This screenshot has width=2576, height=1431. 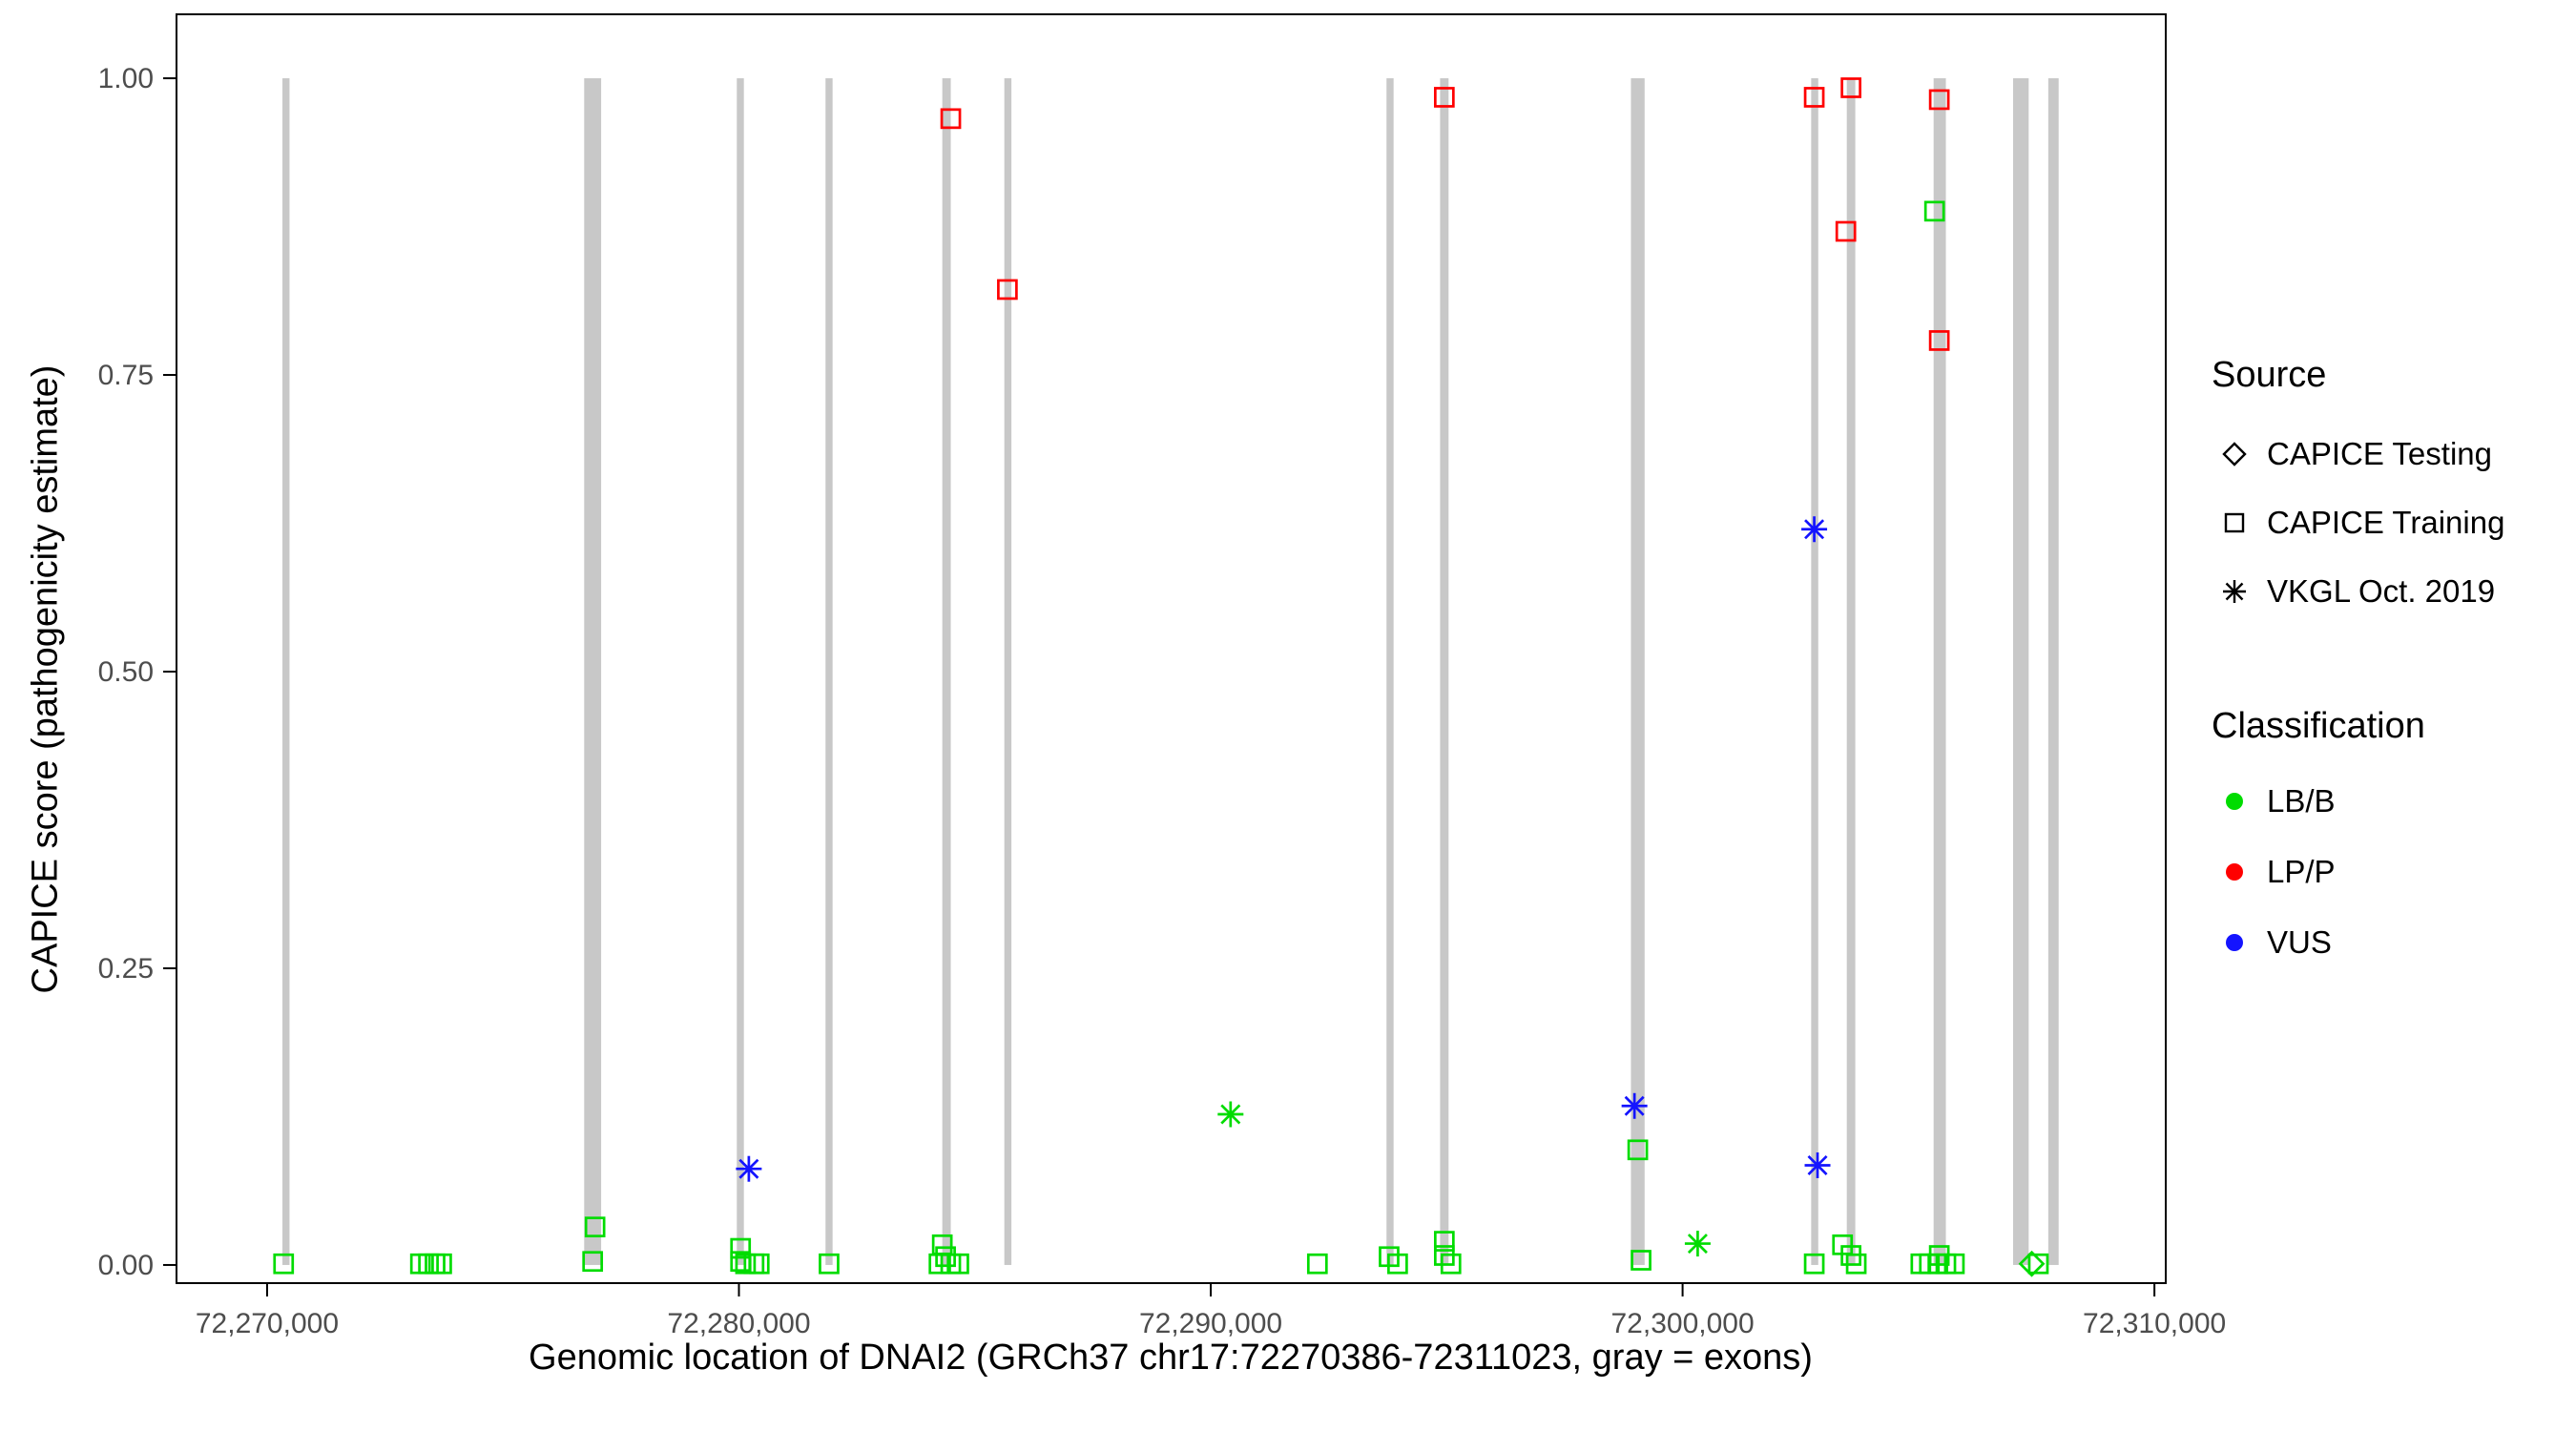 I want to click on legend-item-capice-testing: CAPICE Testing, so click(x=2352, y=454).